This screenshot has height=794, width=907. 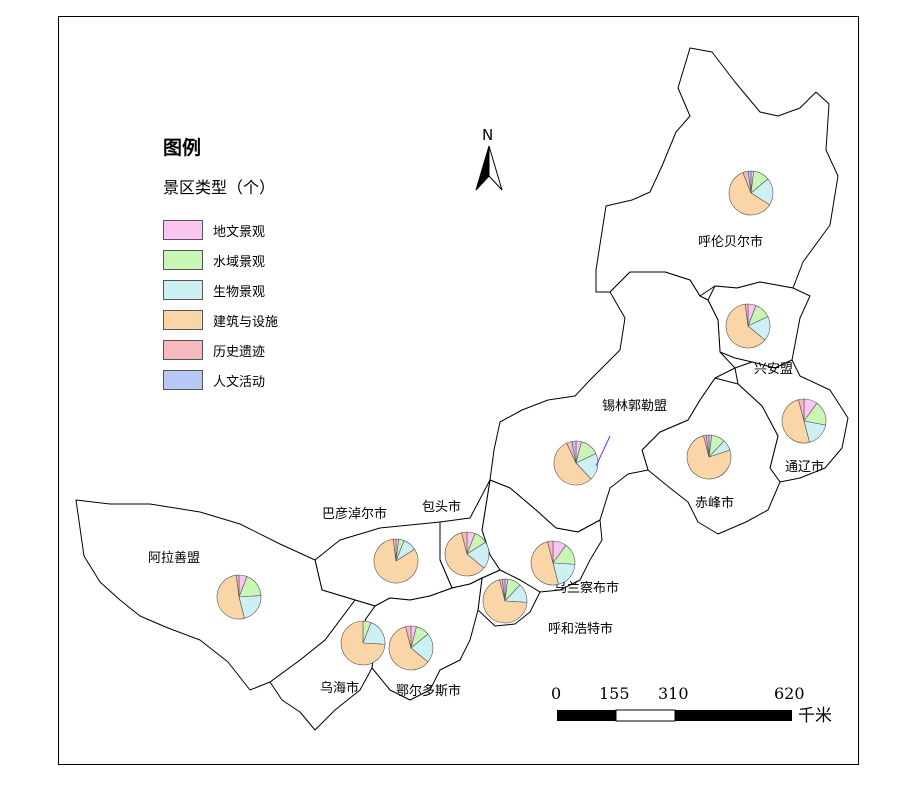 I want to click on legend-item-water: 水域景观, so click(x=214, y=260).